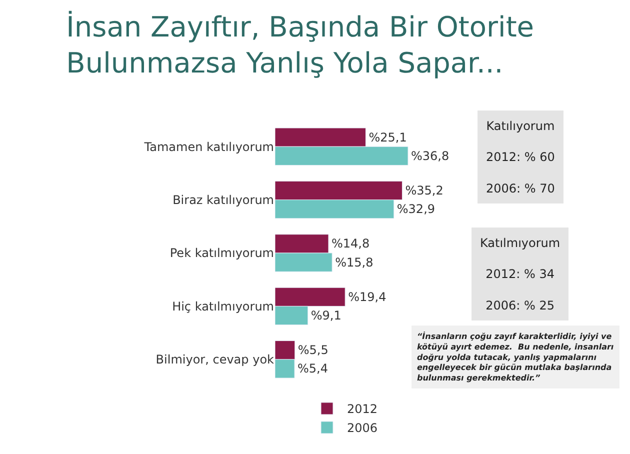  Describe the element at coordinates (350, 243) in the screenshot. I see `data-label: %14,8` at that location.